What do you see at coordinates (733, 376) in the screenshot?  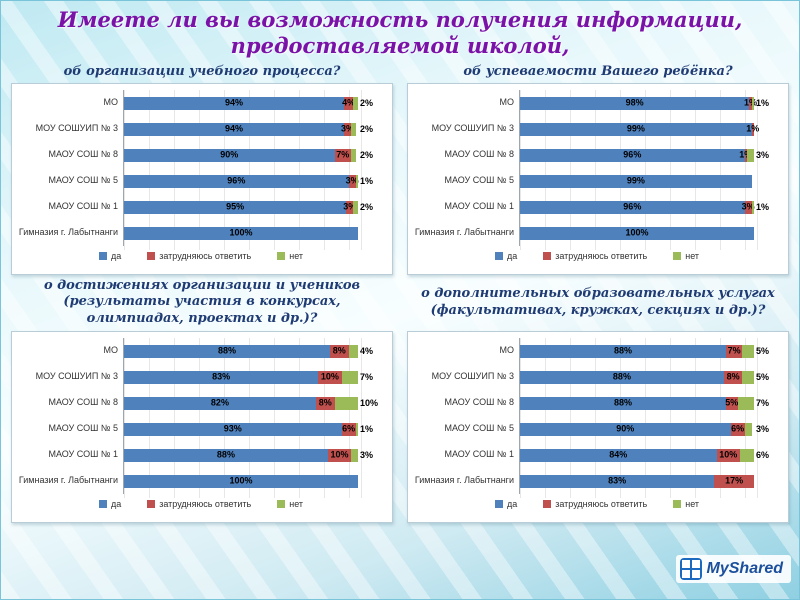 I see `segment-value-label: 8%` at bounding box center [733, 376].